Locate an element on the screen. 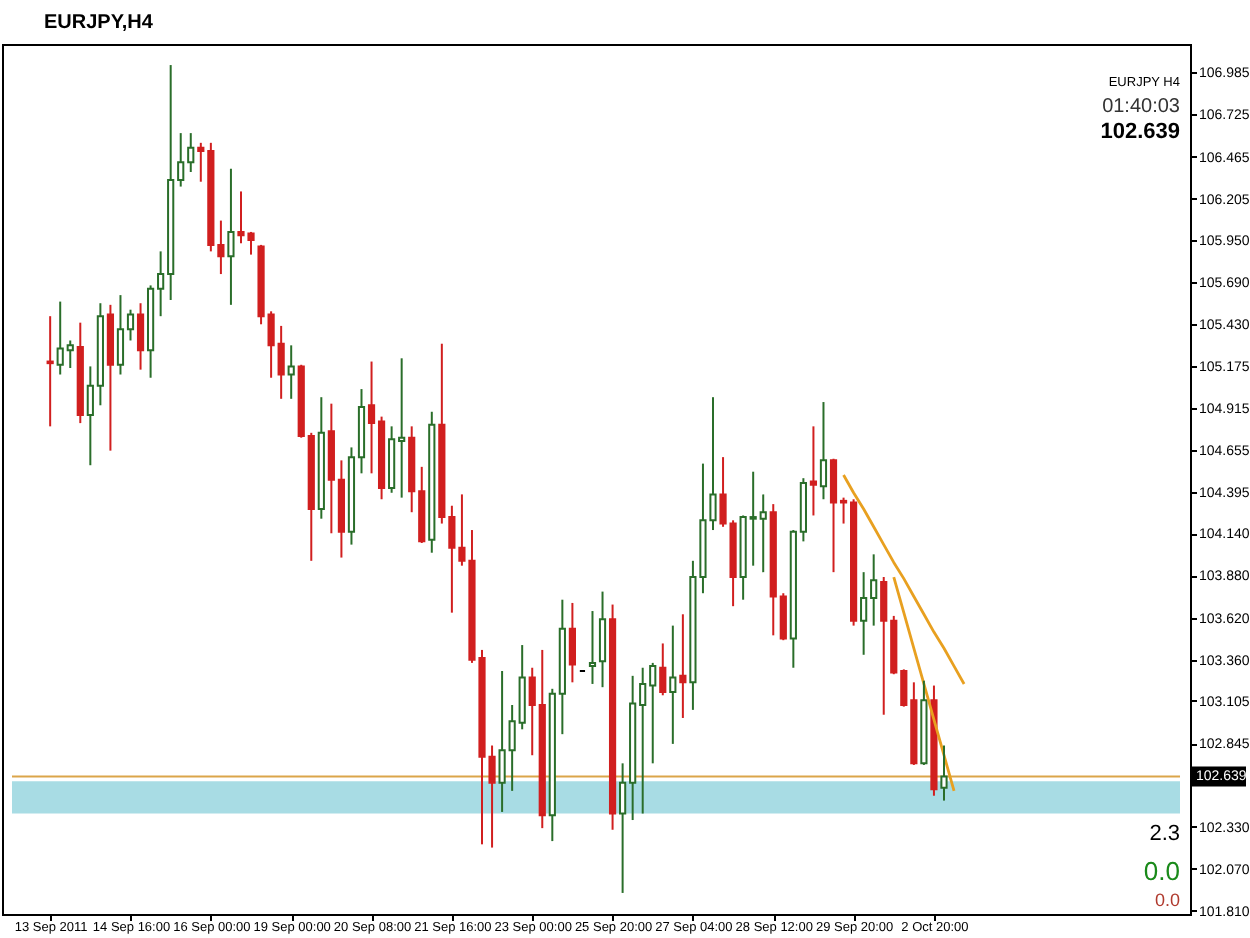 This screenshot has height=938, width=1250. annotation: 2.3 is located at coordinates (1164, 834).